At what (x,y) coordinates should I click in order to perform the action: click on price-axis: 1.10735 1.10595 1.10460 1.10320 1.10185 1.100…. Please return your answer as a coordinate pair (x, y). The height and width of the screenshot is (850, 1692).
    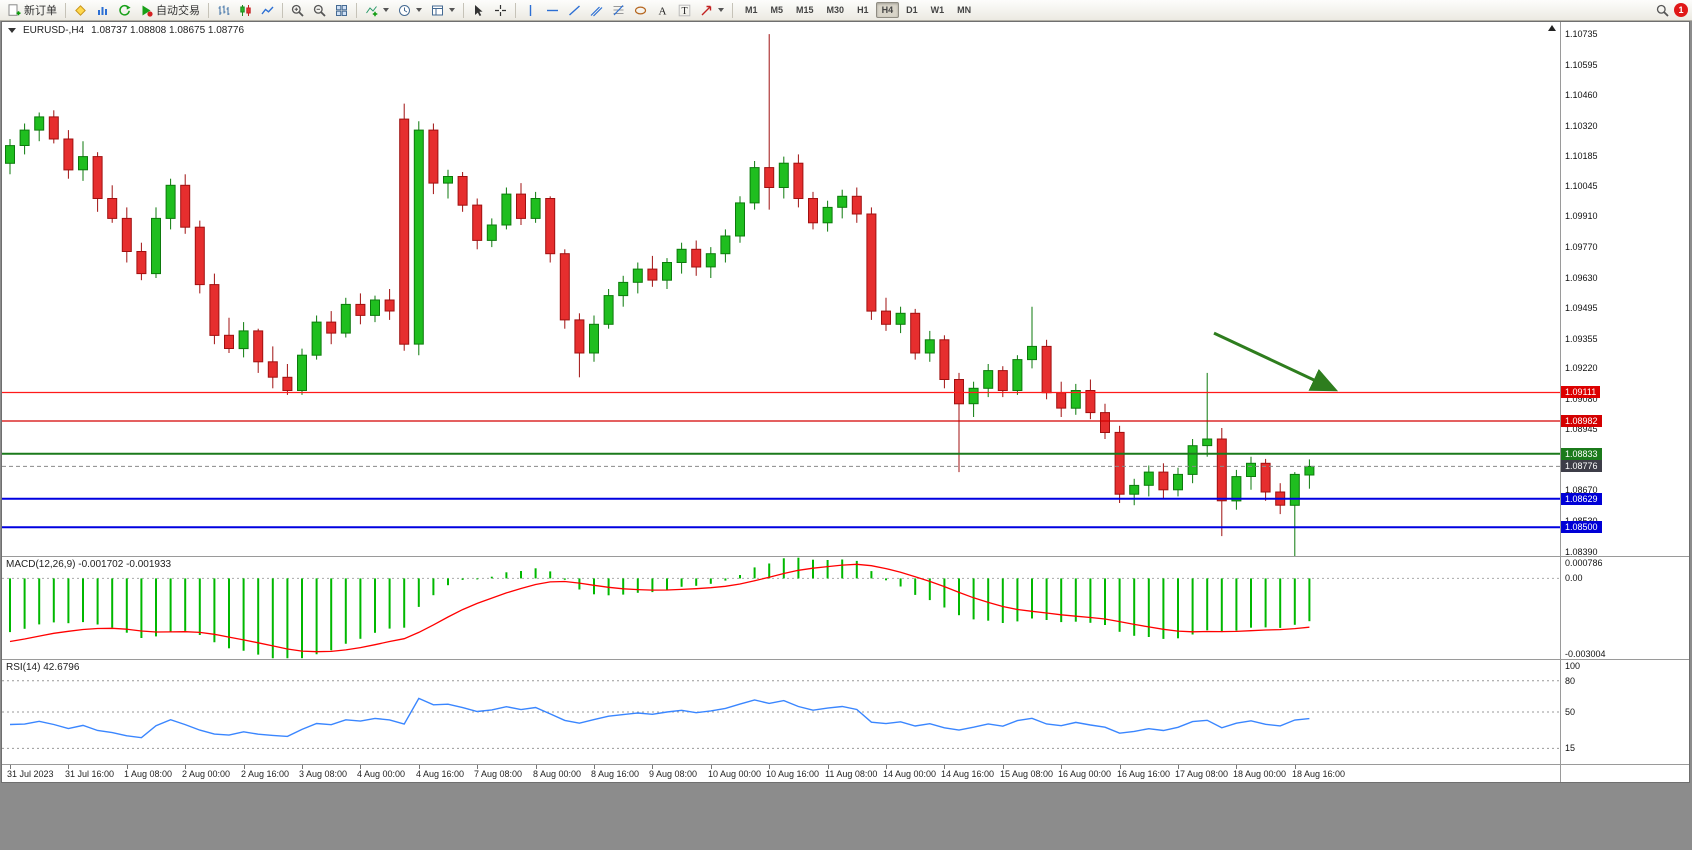
    Looking at the image, I should click on (1625, 402).